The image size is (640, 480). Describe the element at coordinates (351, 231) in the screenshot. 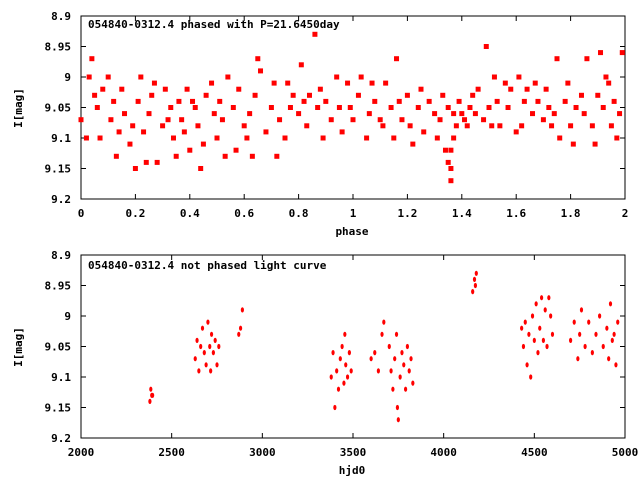

I see `x-axis-label: phase` at that location.